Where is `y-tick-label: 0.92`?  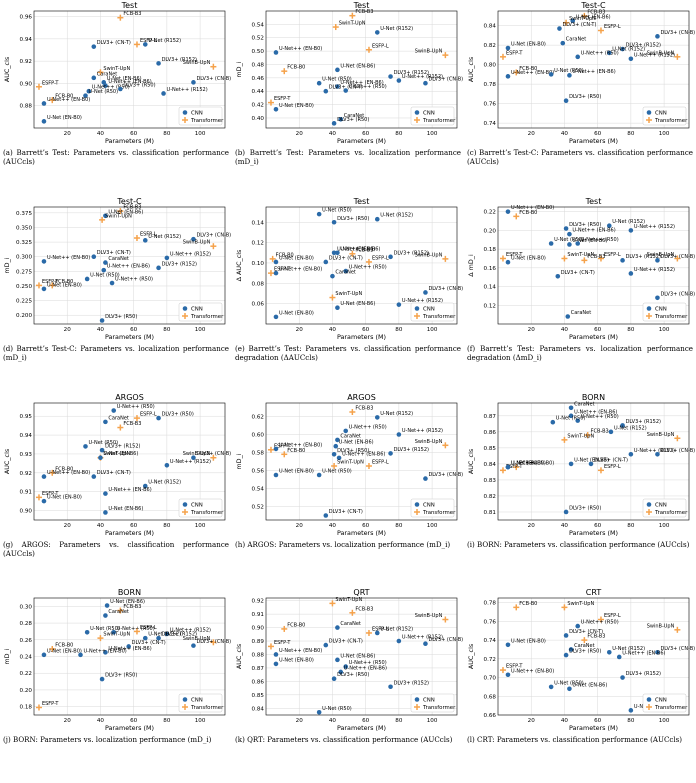
y-tick-label: 0.92 is located at coordinates (26, 62).